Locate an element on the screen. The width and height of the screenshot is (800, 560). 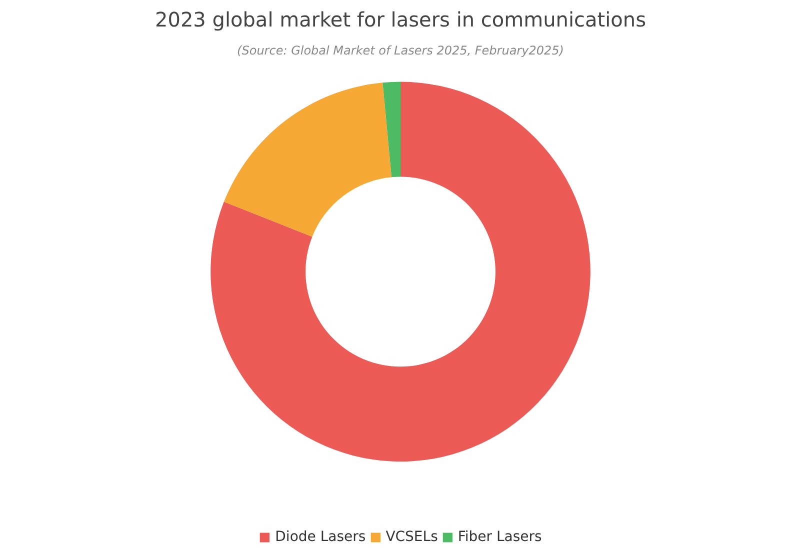
legend-label: Diode Lasers is located at coordinates (320, 537).